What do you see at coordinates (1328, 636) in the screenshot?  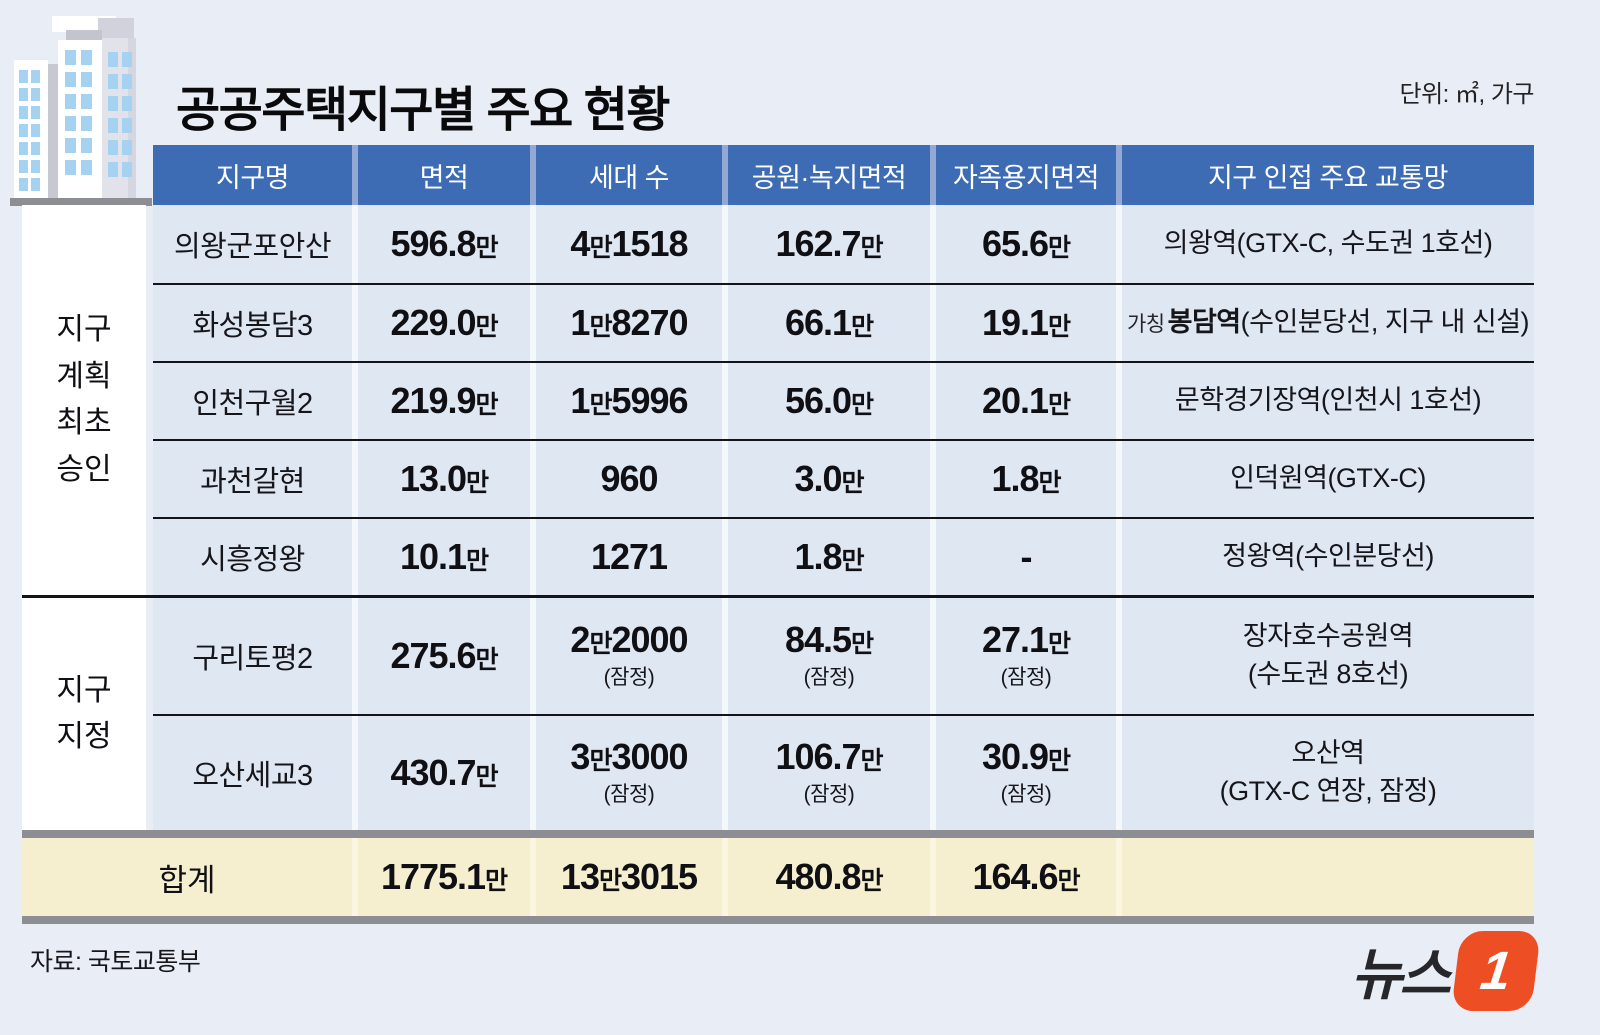 I see `transit-line: 장자호수공원역` at bounding box center [1328, 636].